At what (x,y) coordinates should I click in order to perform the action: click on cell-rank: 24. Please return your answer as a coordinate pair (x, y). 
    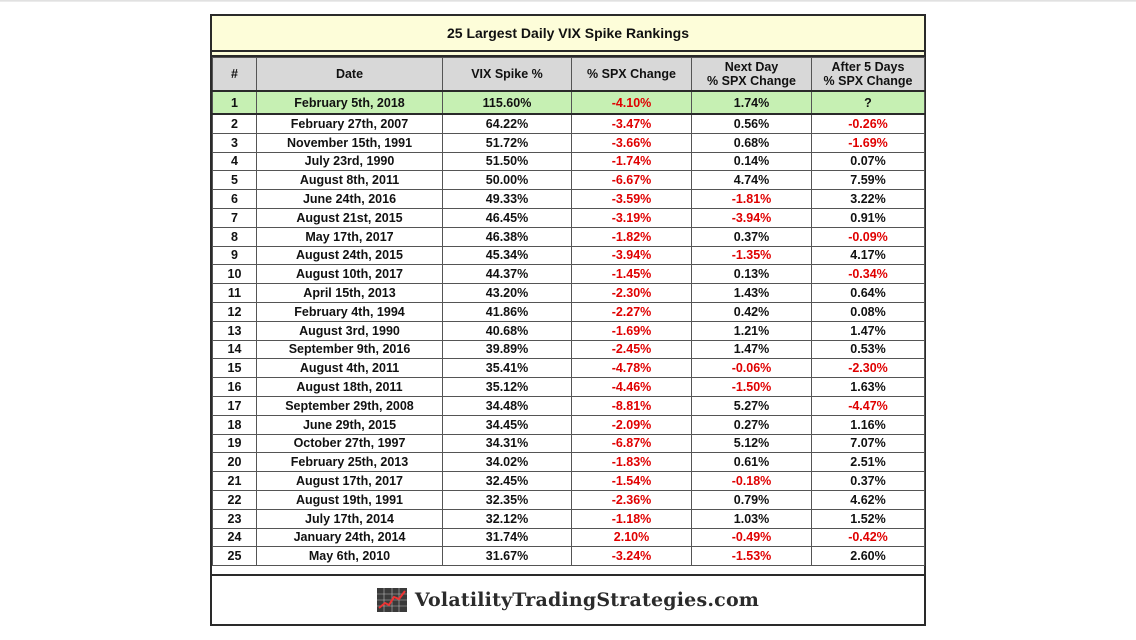
    Looking at the image, I should click on (234, 537).